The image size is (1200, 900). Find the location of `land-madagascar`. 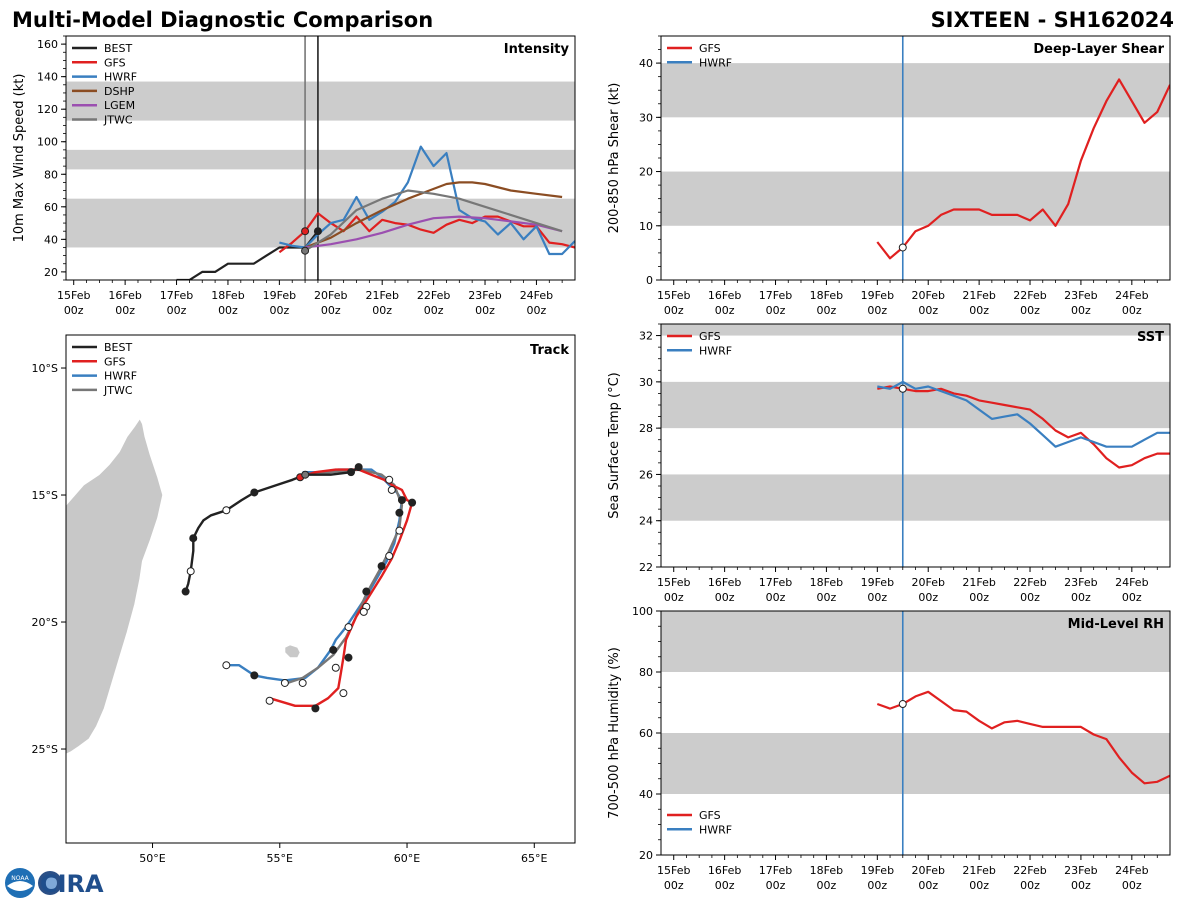

land-madagascar is located at coordinates (115, 586).